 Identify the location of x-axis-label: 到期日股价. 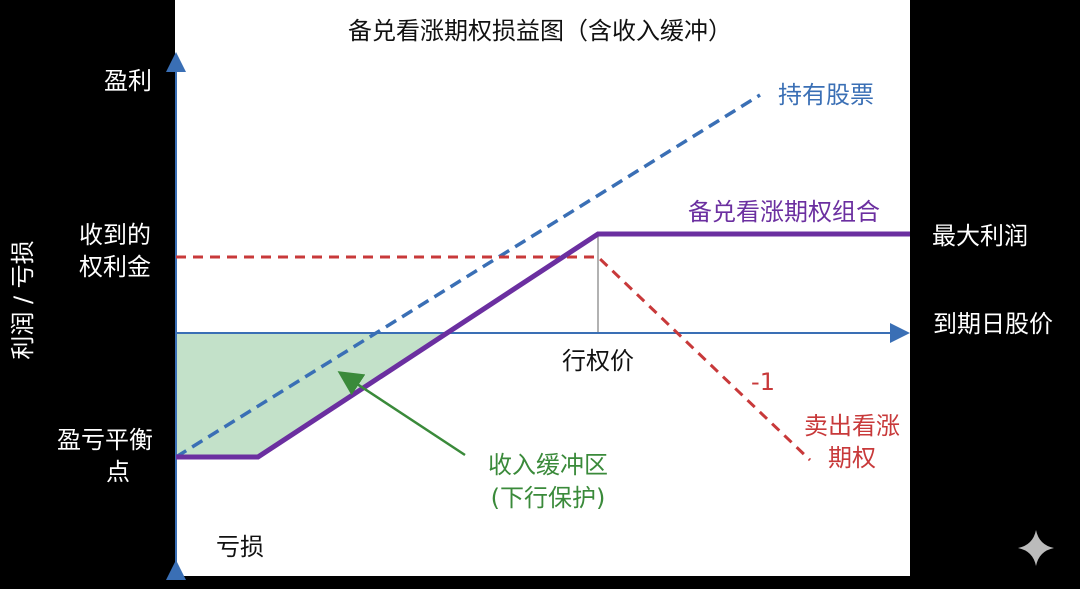
(993, 324).